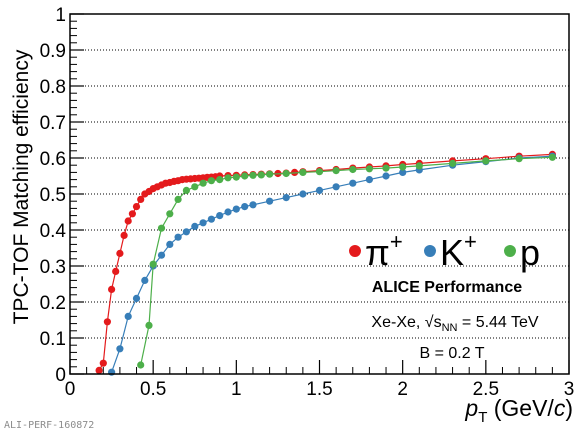 The width and height of the screenshot is (581, 435). What do you see at coordinates (53, 87) in the screenshot?
I see `y-tick-label: 0.8` at bounding box center [53, 87].